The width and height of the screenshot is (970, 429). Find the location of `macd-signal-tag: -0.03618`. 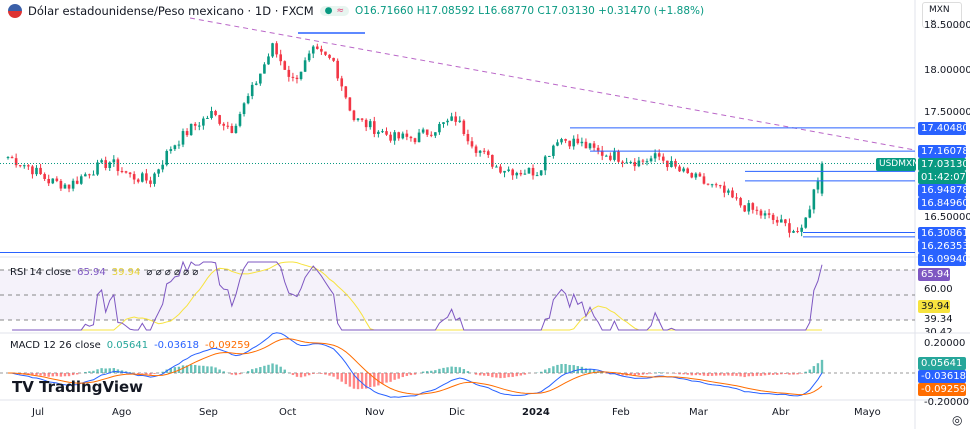

macd-signal-tag: -0.03618 is located at coordinates (942, 376).